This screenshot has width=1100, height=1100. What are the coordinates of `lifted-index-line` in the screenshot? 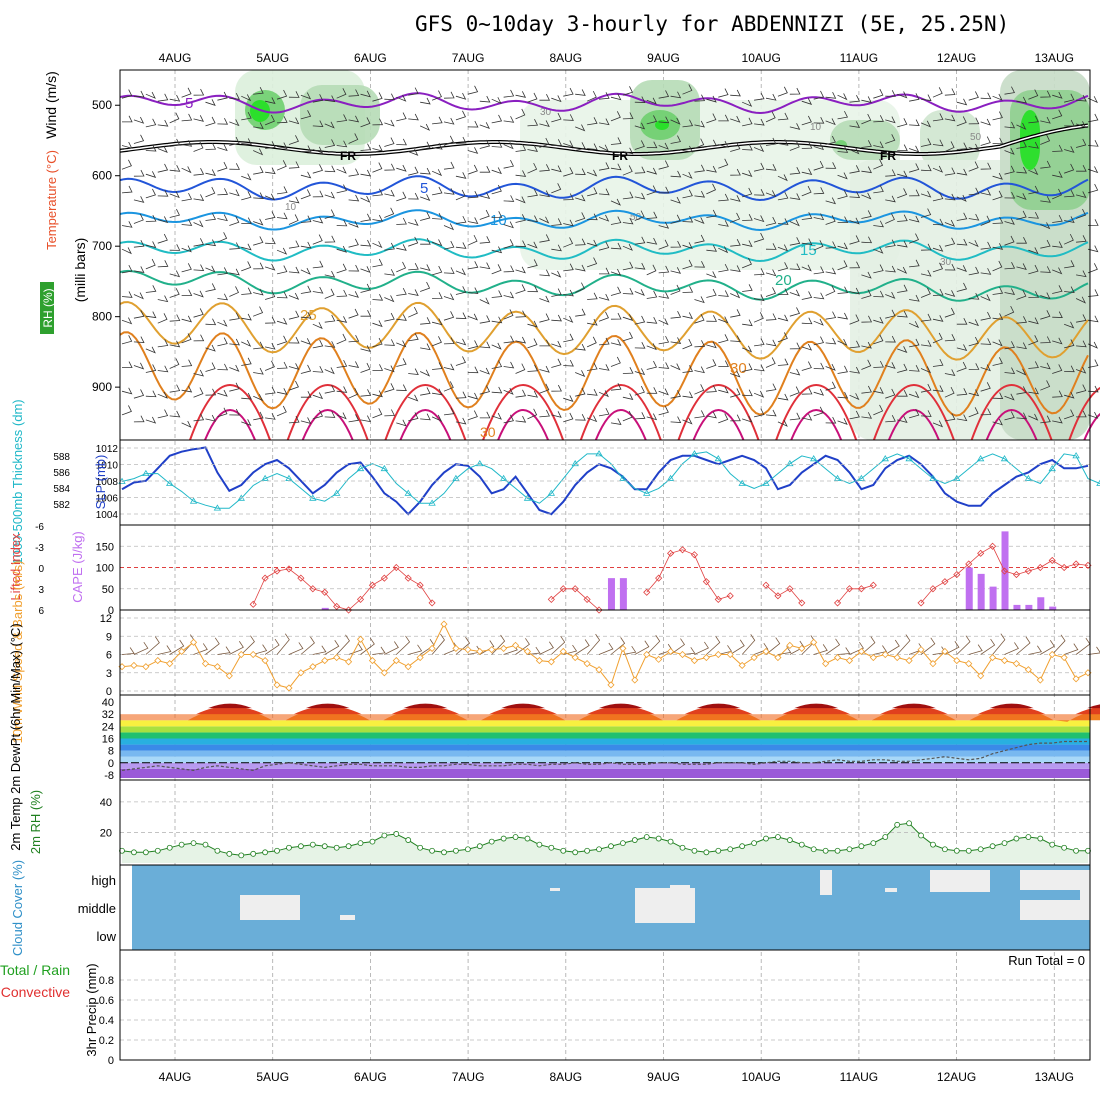 It's located at (1004, 574).